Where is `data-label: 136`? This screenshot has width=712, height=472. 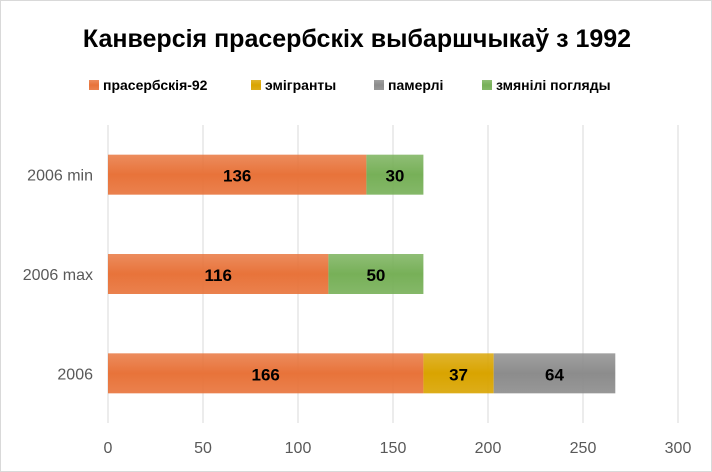 data-label: 136 is located at coordinates (237, 176).